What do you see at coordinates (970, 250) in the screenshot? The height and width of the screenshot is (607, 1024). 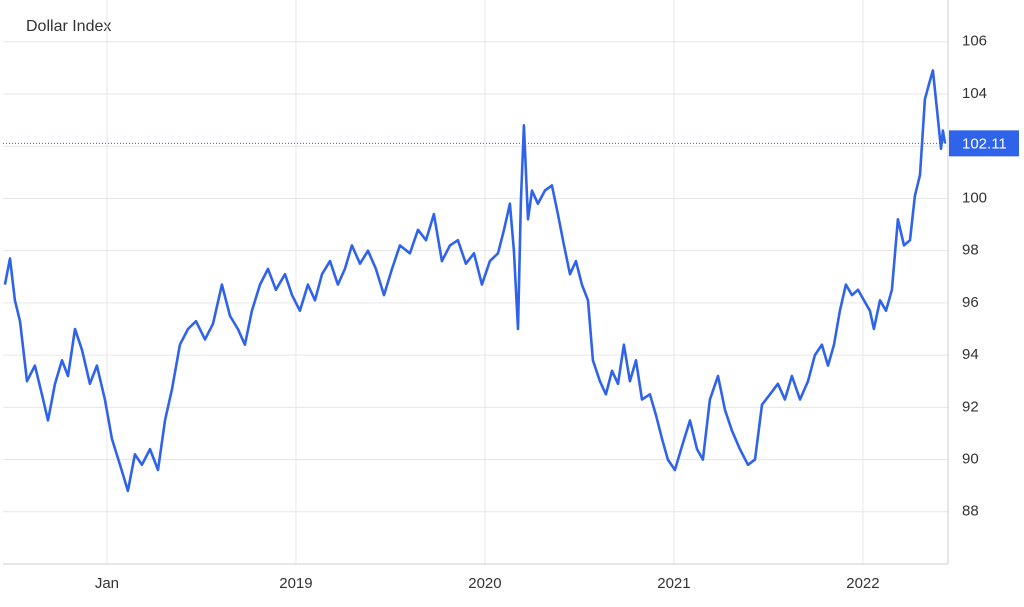 I see `y-tick-label: 98` at bounding box center [970, 250].